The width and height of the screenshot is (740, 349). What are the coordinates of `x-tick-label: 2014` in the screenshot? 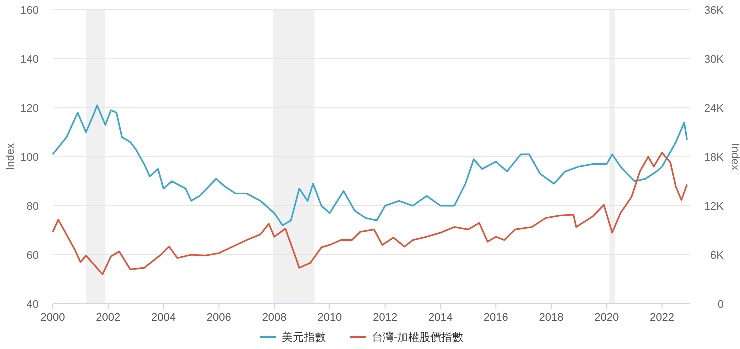 It's located at (440, 318).